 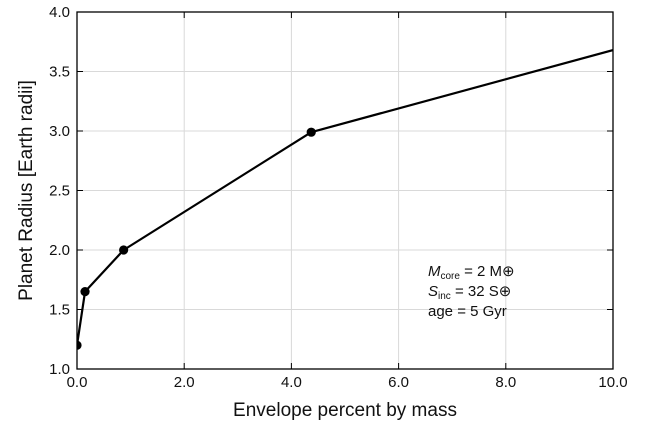 I want to click on x-axis-title: Envelope percent by mass, so click(x=345, y=410).